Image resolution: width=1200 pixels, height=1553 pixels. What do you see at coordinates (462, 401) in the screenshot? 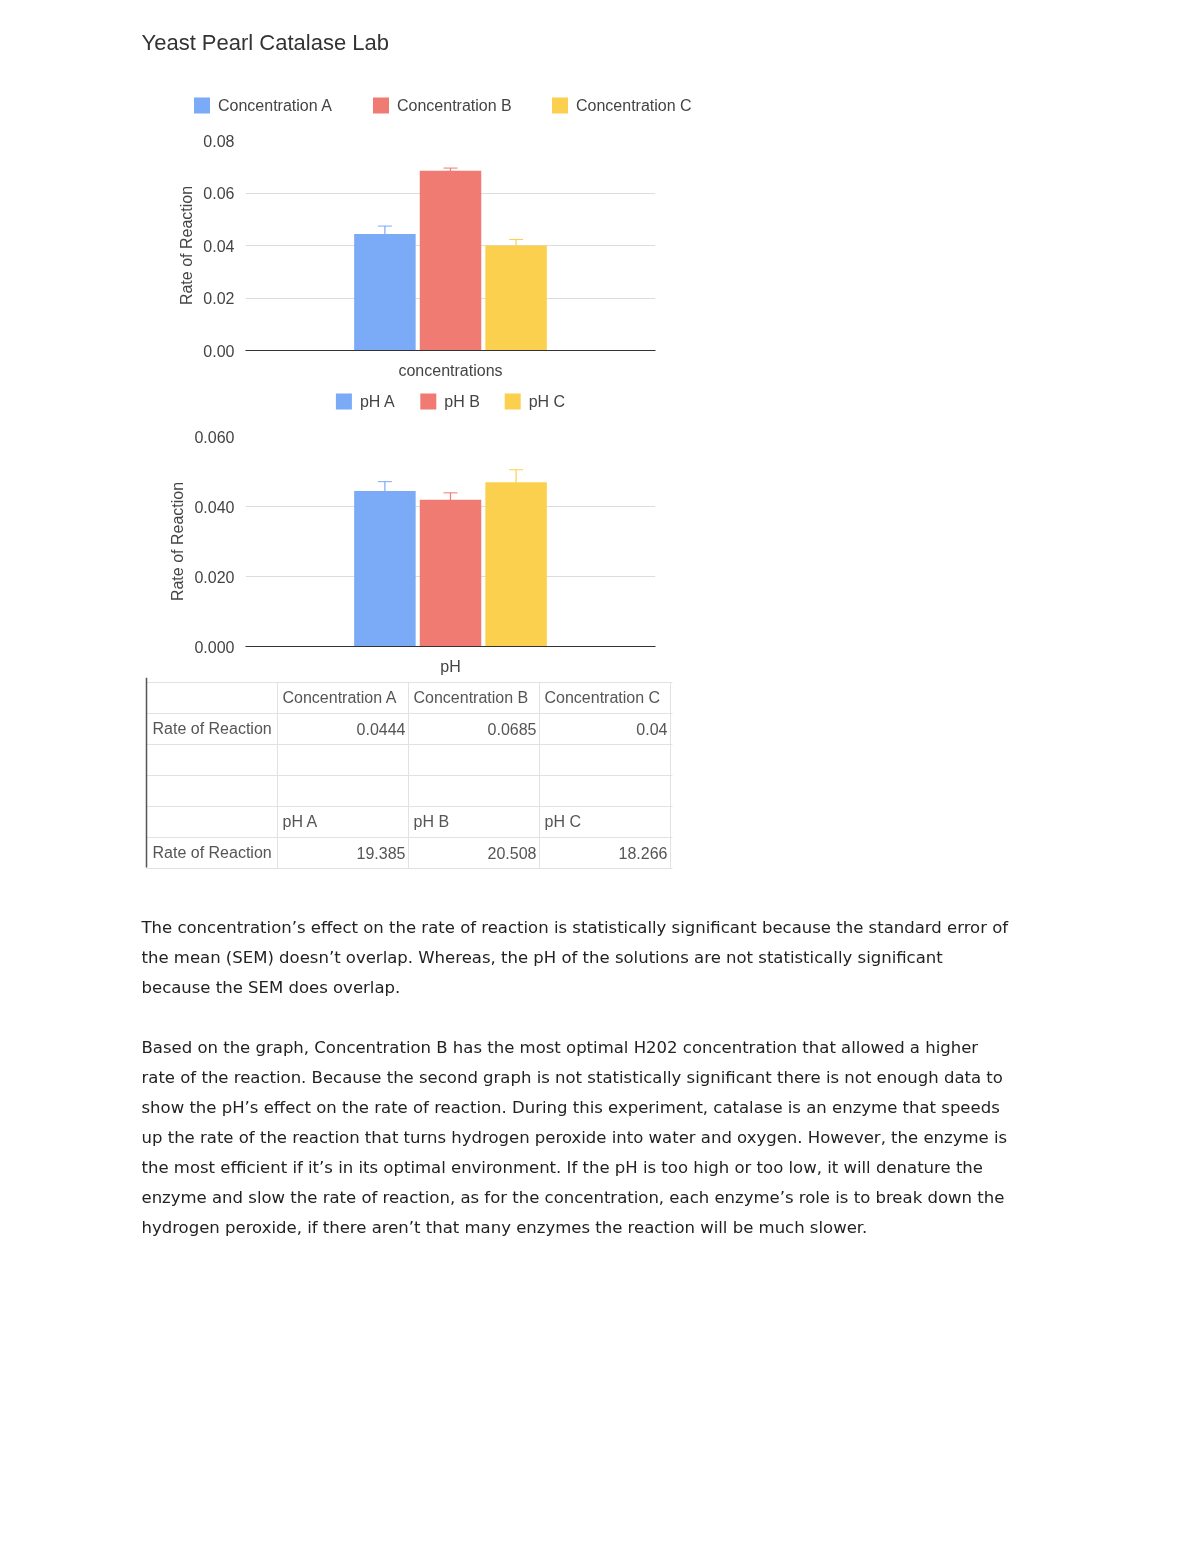
I see `legend-label: pH B` at bounding box center [462, 401].